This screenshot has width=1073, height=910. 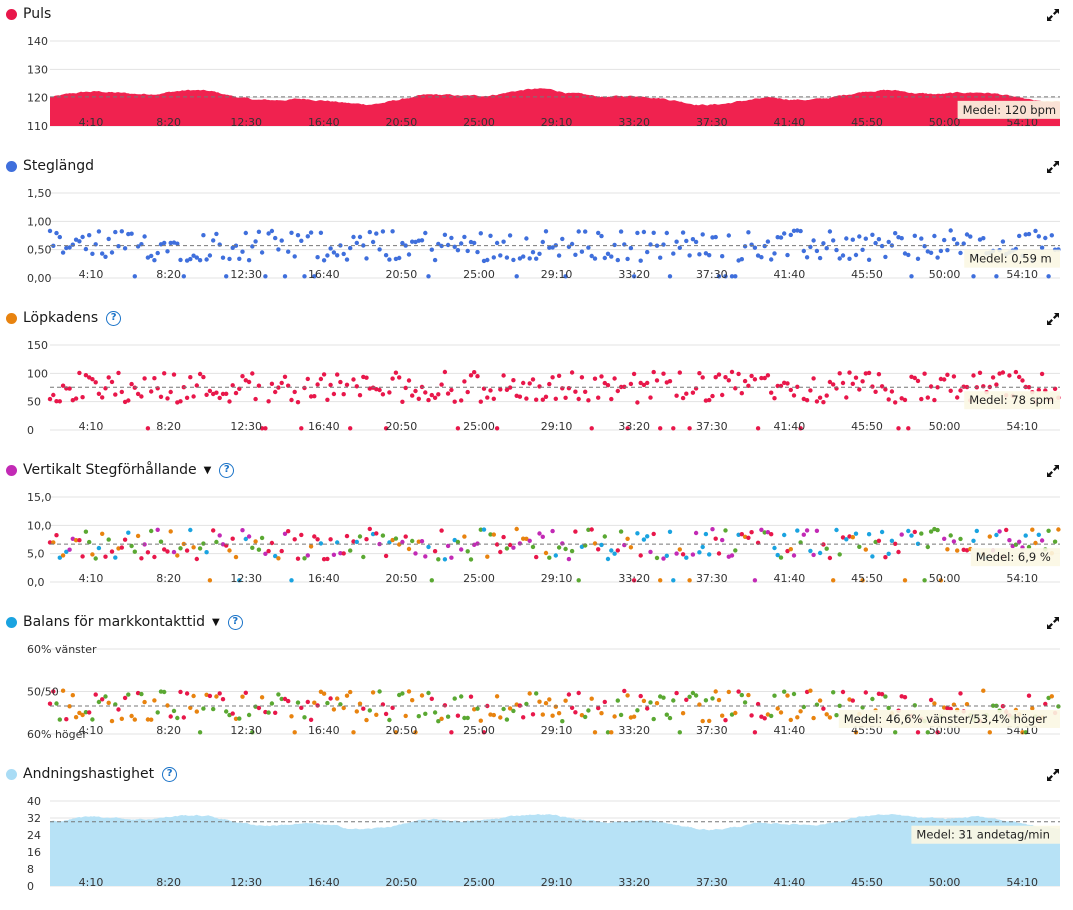 What do you see at coordinates (36, 554) in the screenshot?
I see `y-tick-label: 5,0` at bounding box center [36, 554].